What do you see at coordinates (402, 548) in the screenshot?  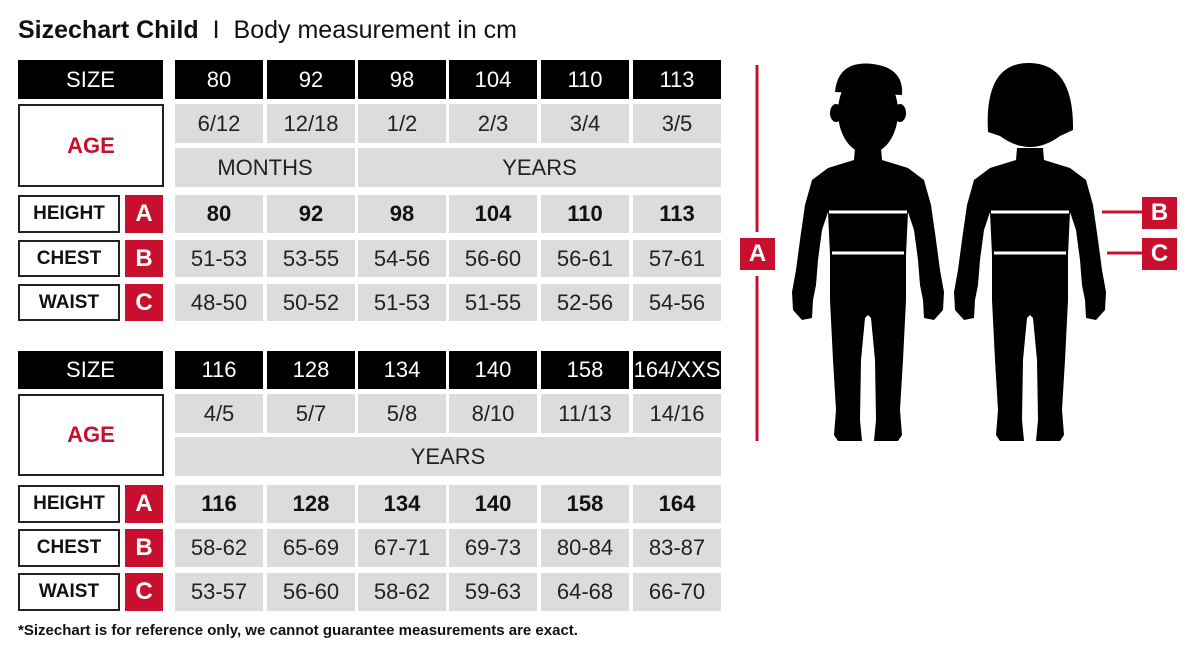 I see `chest-value: 67-71` at bounding box center [402, 548].